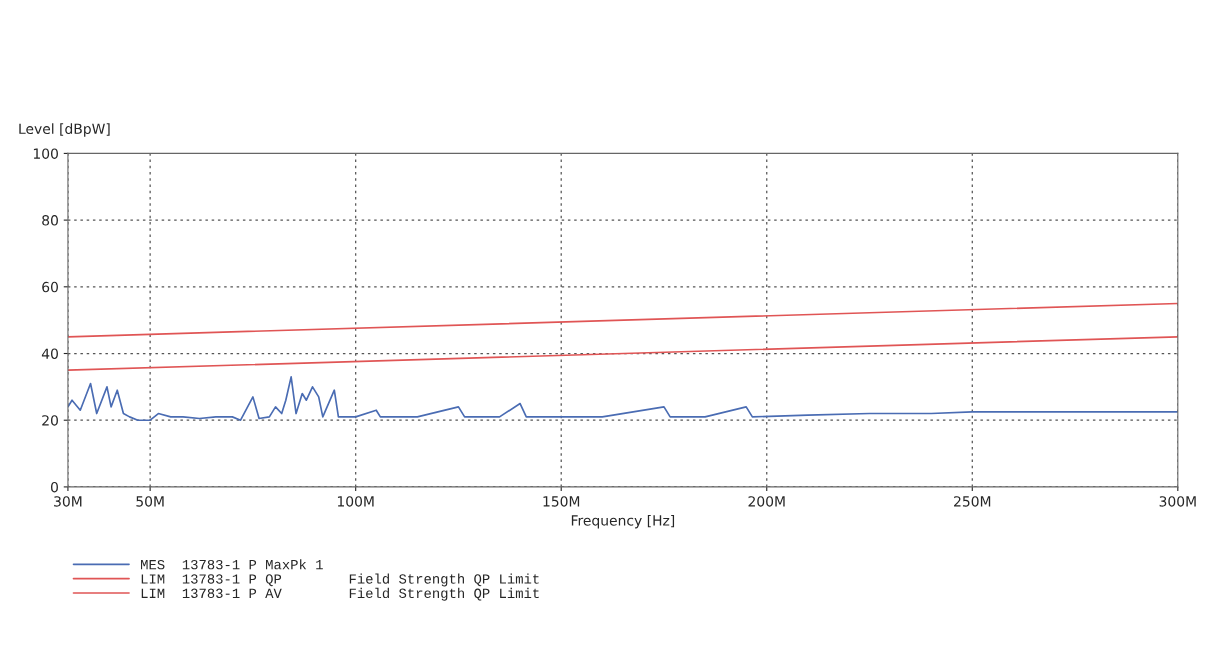  Describe the element at coordinates (766, 501) in the screenshot. I see `x-tick-label: 200M` at that location.